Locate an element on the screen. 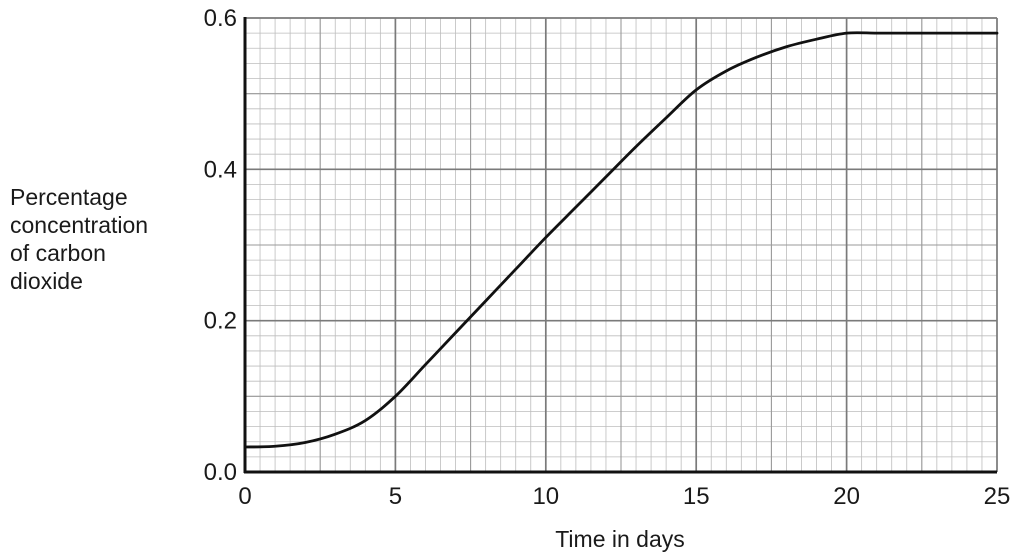 The height and width of the screenshot is (559, 1023). y-axis-label-line: Percentage is located at coordinates (69, 197).